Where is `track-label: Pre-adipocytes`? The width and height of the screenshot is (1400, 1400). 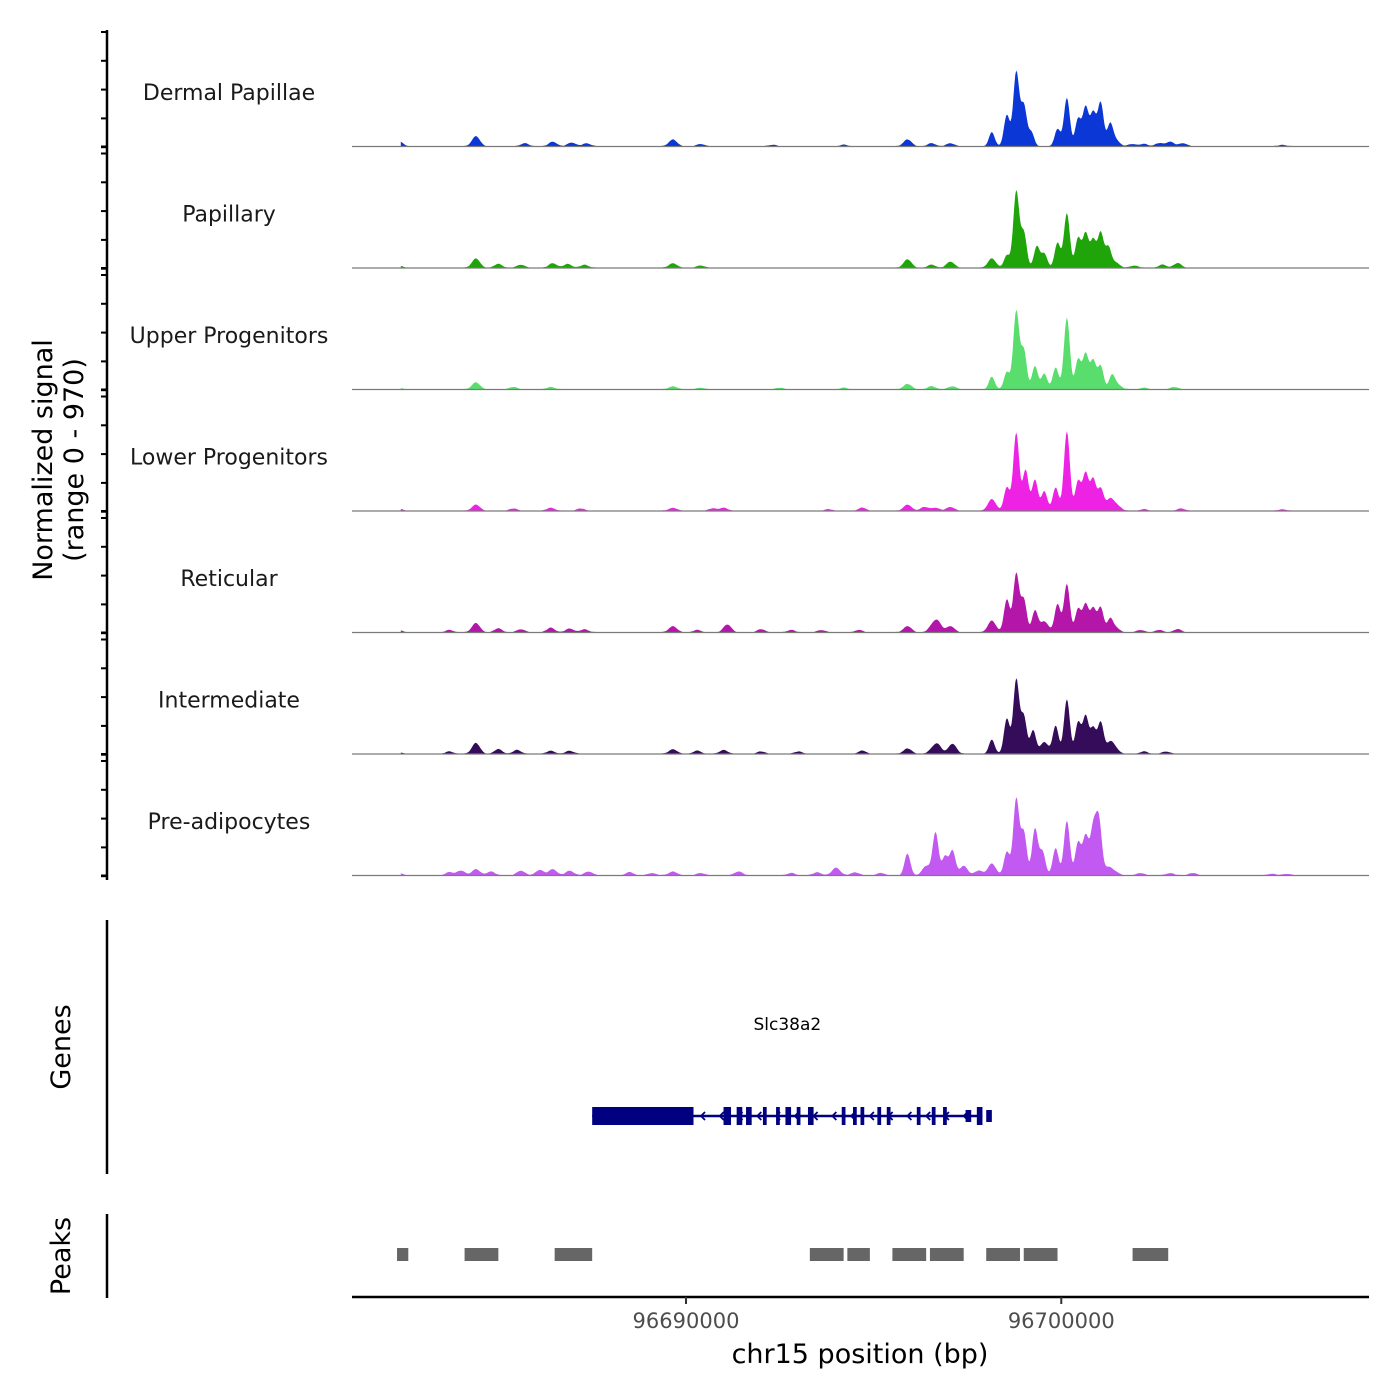 track-label: Pre-adipocytes is located at coordinates (229, 822).